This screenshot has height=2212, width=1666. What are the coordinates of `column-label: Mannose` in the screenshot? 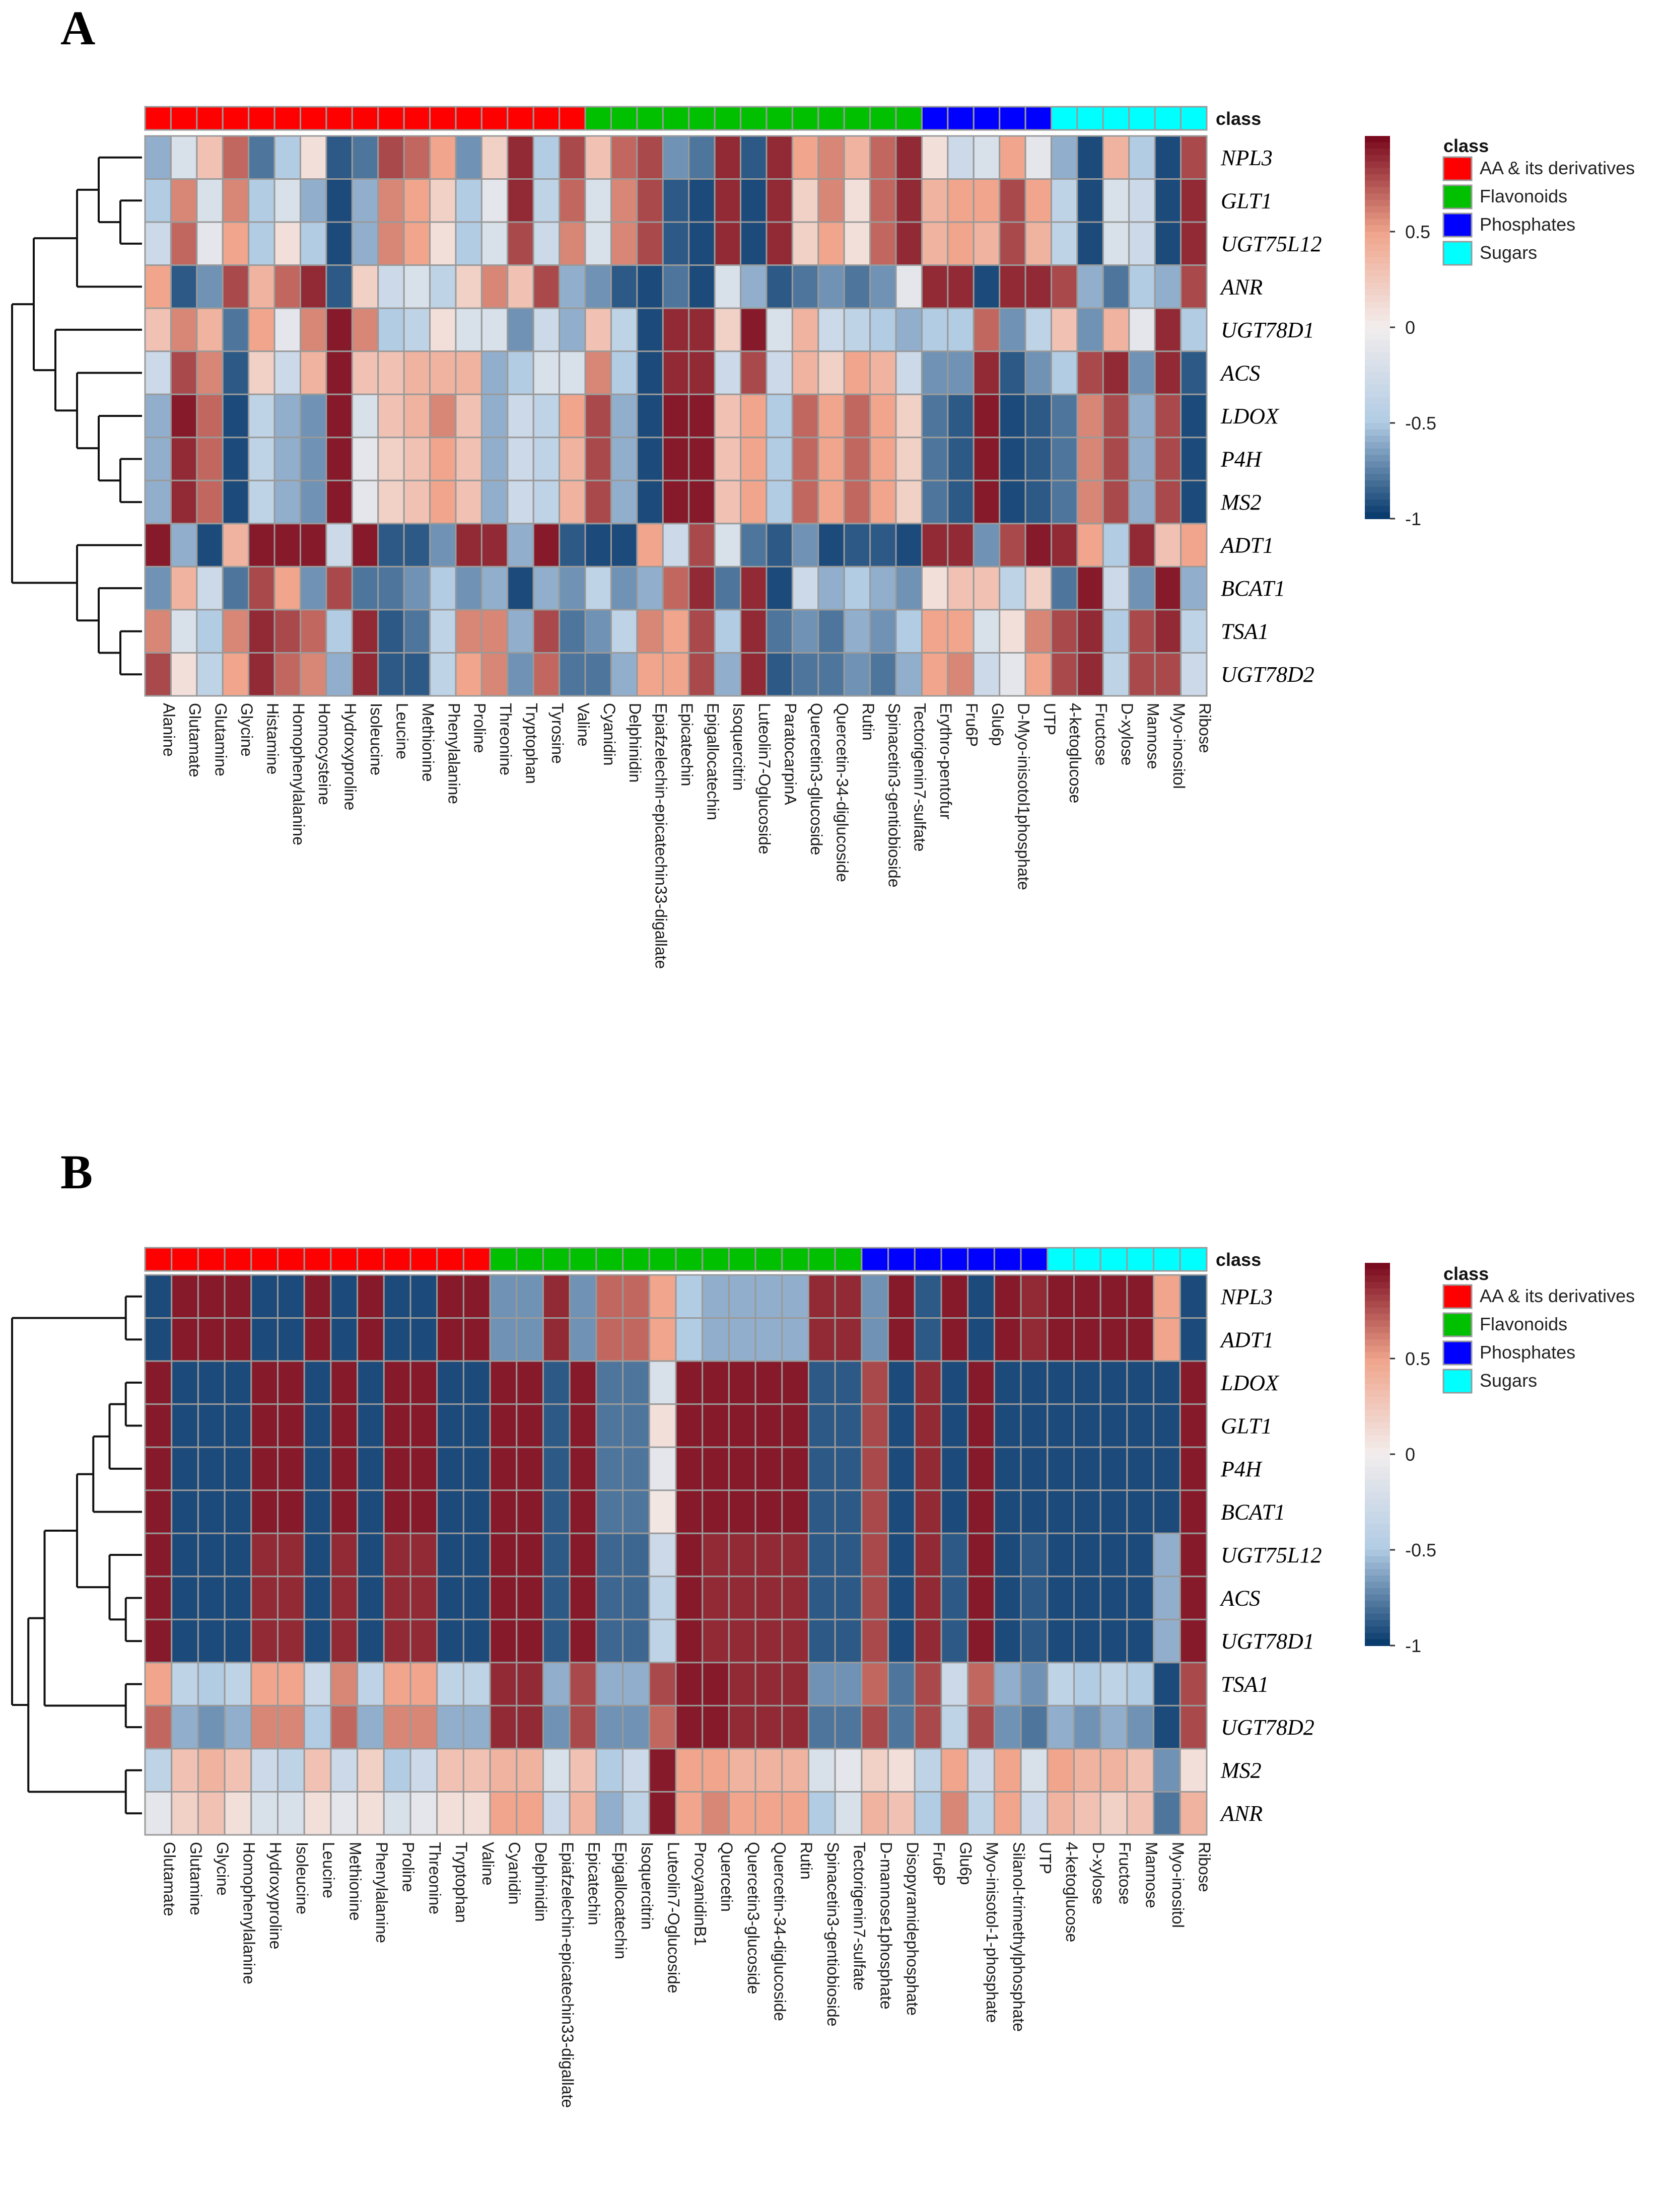 It's located at (1153, 736).